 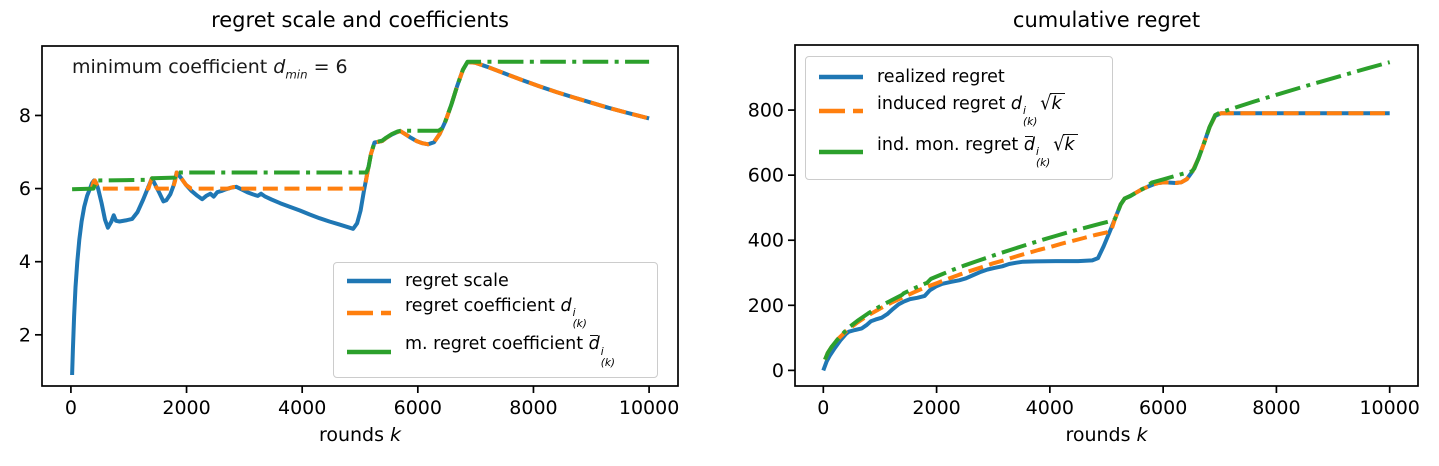 I want to click on chart-title-left: regret scale and coefficients, so click(x=360, y=20).